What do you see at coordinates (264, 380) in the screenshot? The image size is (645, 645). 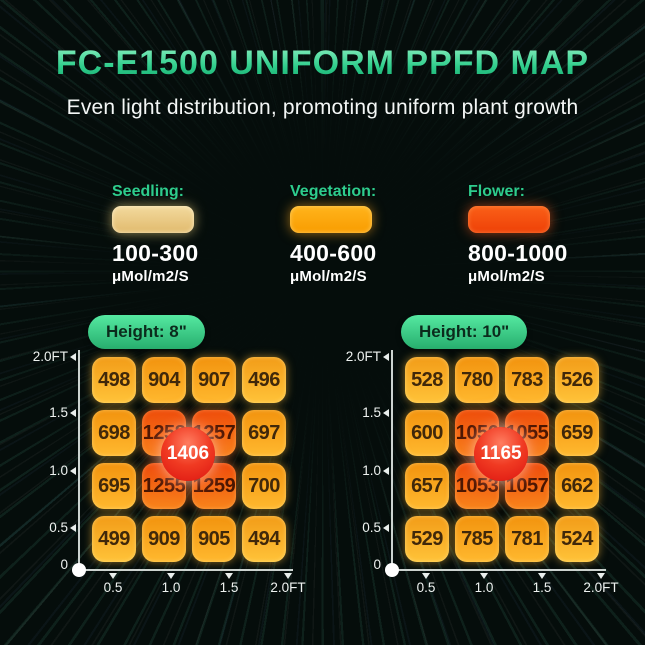 I see `ppfd-cell: 496` at bounding box center [264, 380].